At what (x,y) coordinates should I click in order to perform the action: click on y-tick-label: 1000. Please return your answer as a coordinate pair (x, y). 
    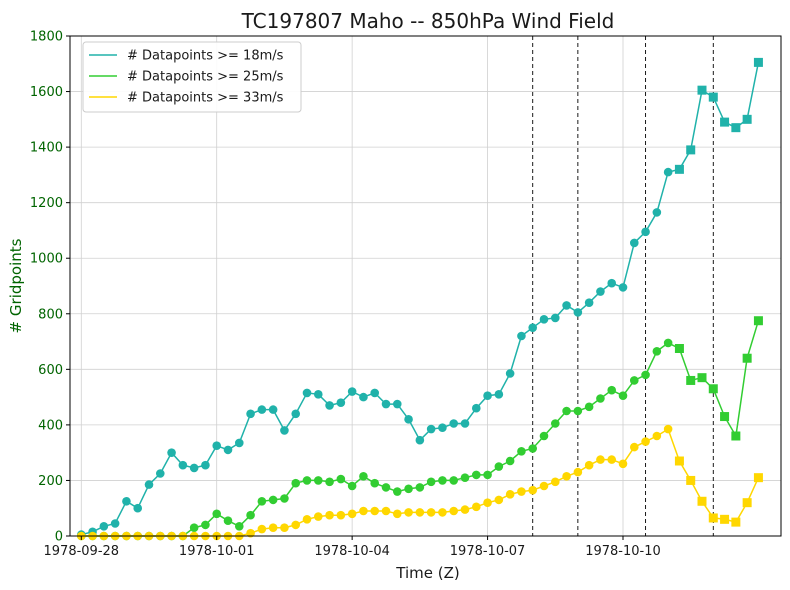
    Looking at the image, I should click on (46, 259).